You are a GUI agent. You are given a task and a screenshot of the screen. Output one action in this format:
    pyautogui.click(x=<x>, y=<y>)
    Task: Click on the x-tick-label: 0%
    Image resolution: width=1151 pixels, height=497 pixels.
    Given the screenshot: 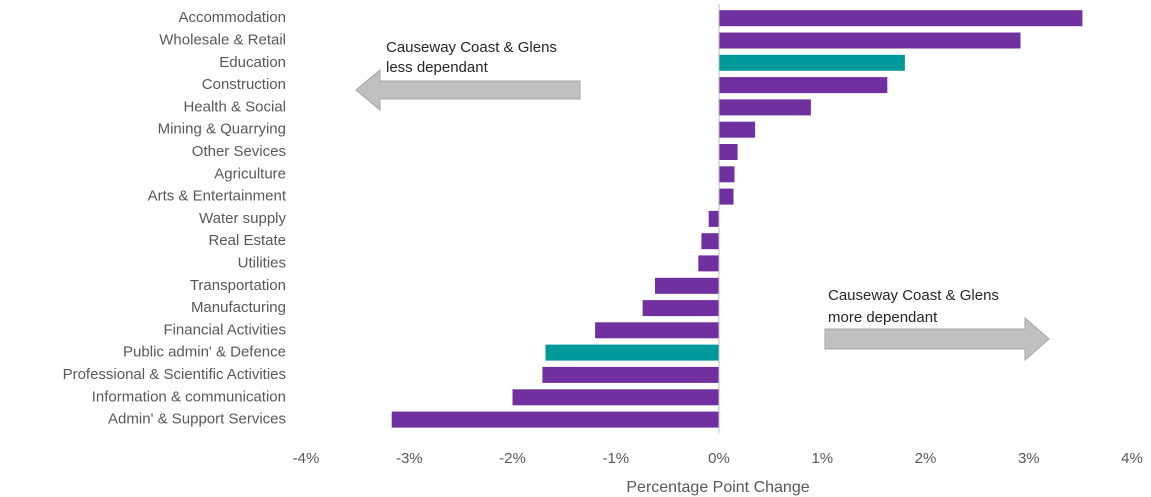 What is the action you would take?
    pyautogui.click(x=719, y=458)
    